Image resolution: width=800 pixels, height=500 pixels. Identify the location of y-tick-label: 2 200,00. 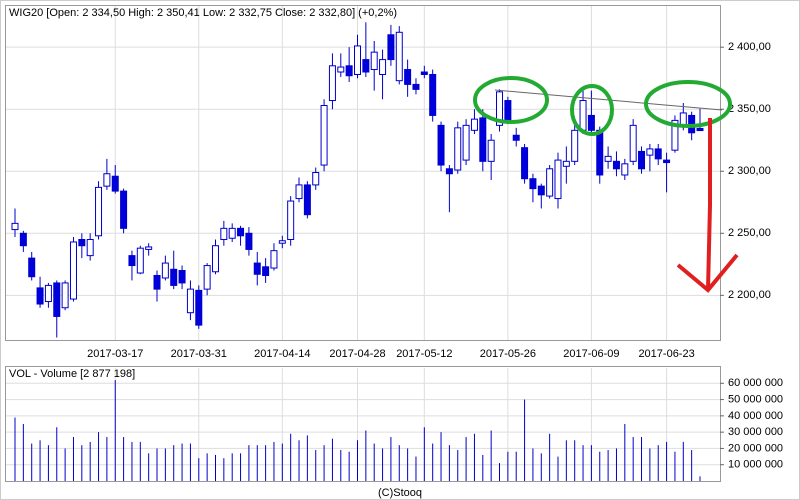
(749, 295).